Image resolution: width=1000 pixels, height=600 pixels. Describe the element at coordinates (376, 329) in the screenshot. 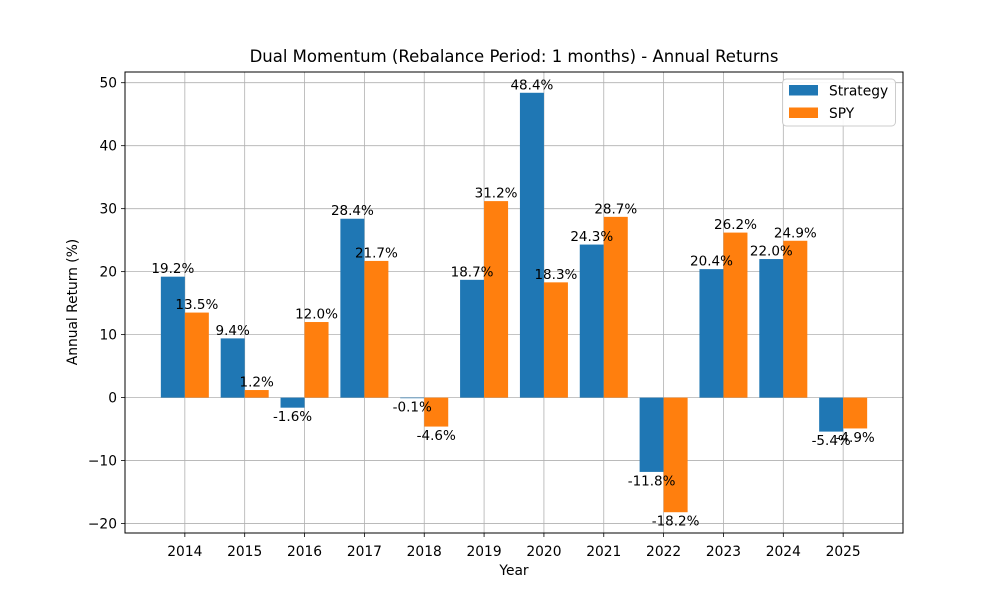

I see `bar-spy-2017` at that location.